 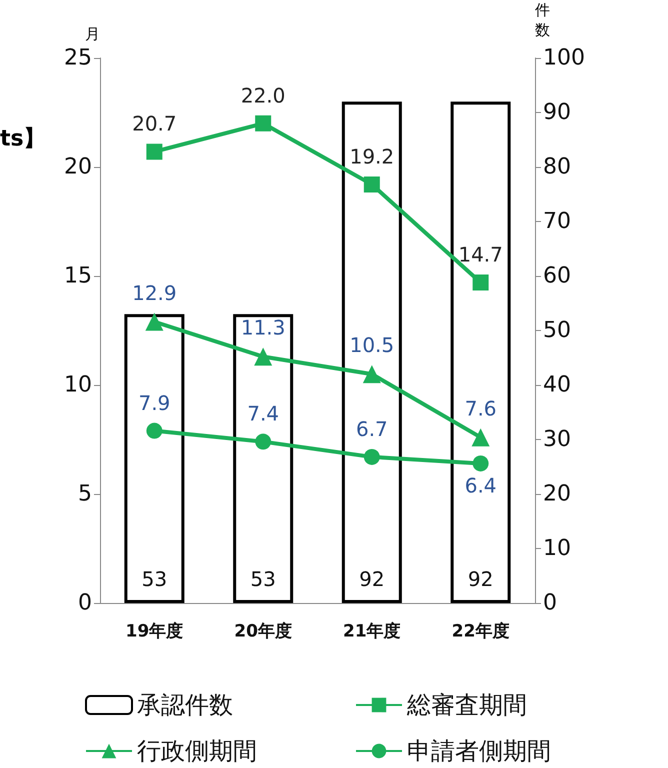 What do you see at coordinates (557, 439) in the screenshot?
I see `y2-tick-label: 30` at bounding box center [557, 439].